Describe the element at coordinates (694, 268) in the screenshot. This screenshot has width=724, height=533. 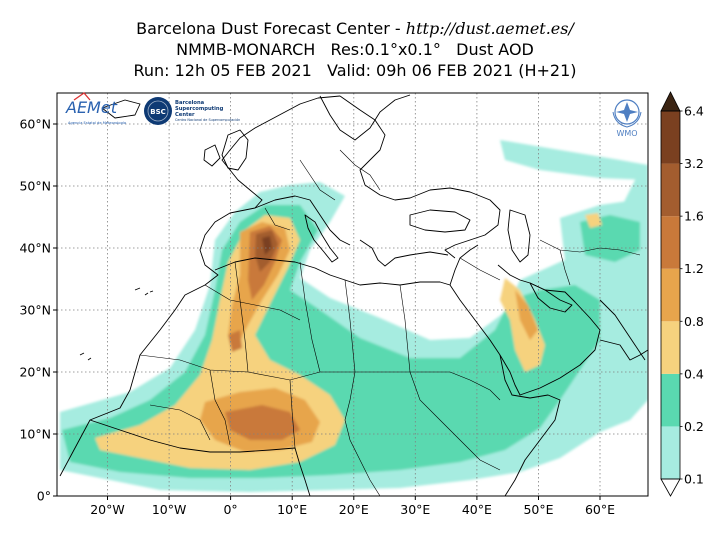
I see `colorbar-tick-label: 1.2` at that location.